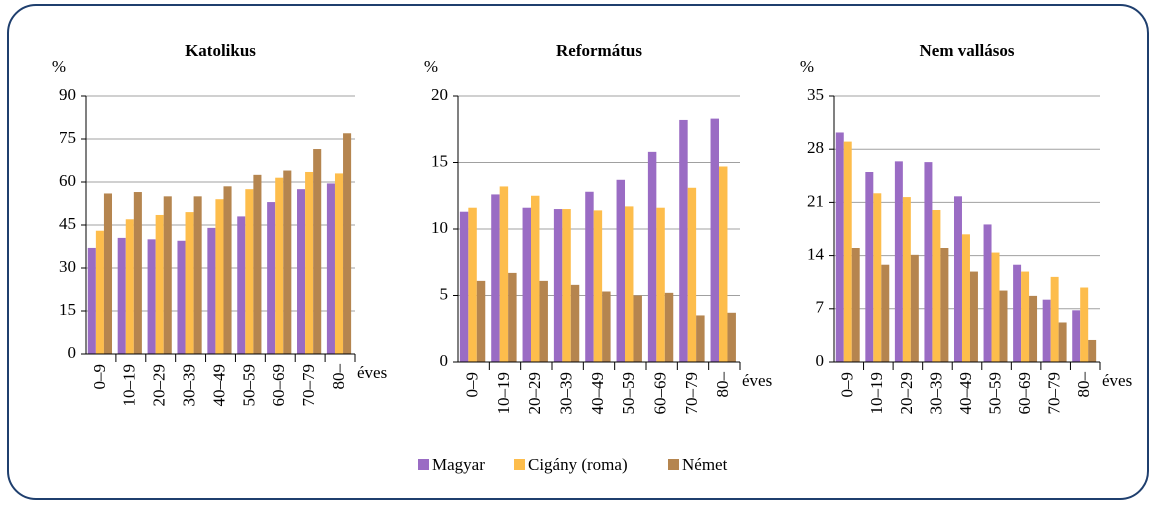 The image size is (1156, 505). I want to click on y-tick-label: 35, so click(815, 94).